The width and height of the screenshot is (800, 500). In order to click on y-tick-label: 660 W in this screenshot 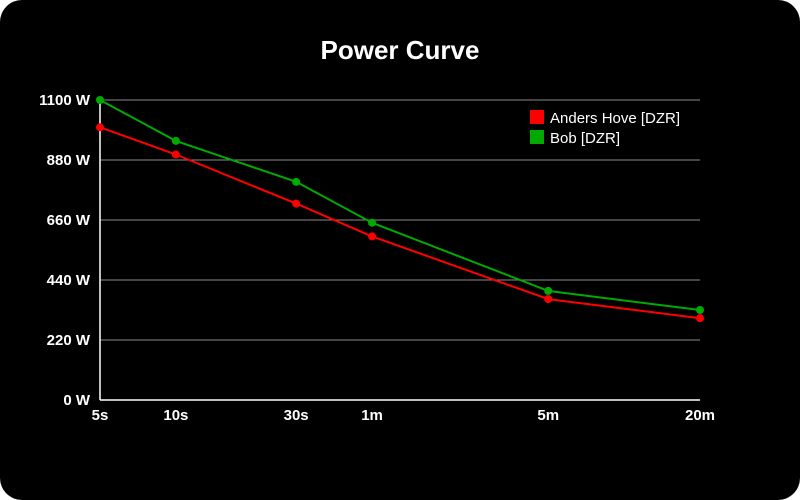, I will do `click(69, 220)`.